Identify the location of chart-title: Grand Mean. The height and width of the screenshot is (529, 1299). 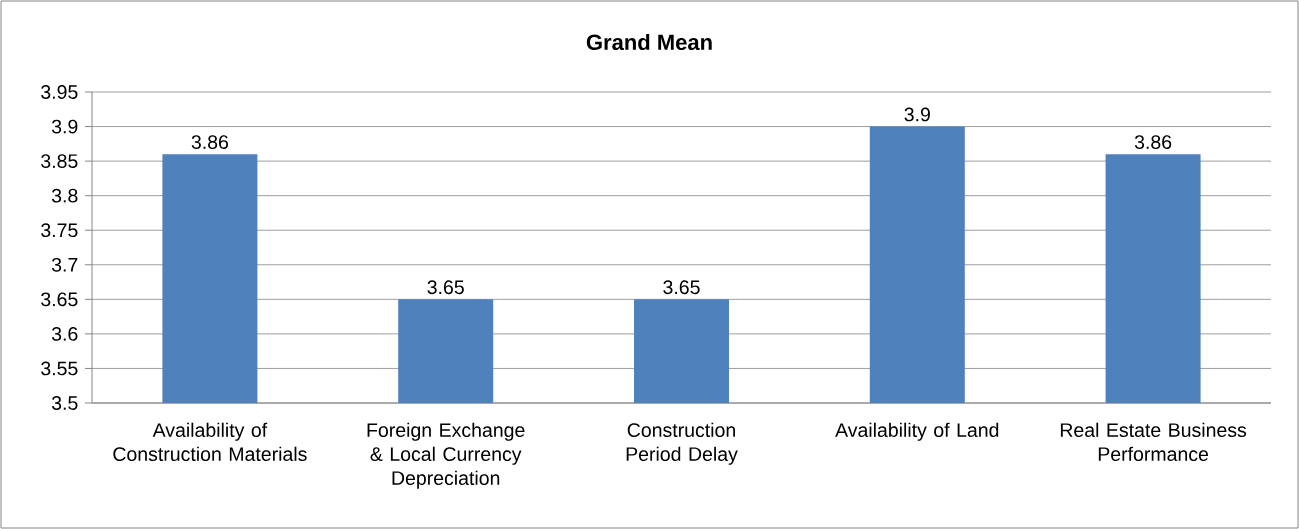
(649, 42).